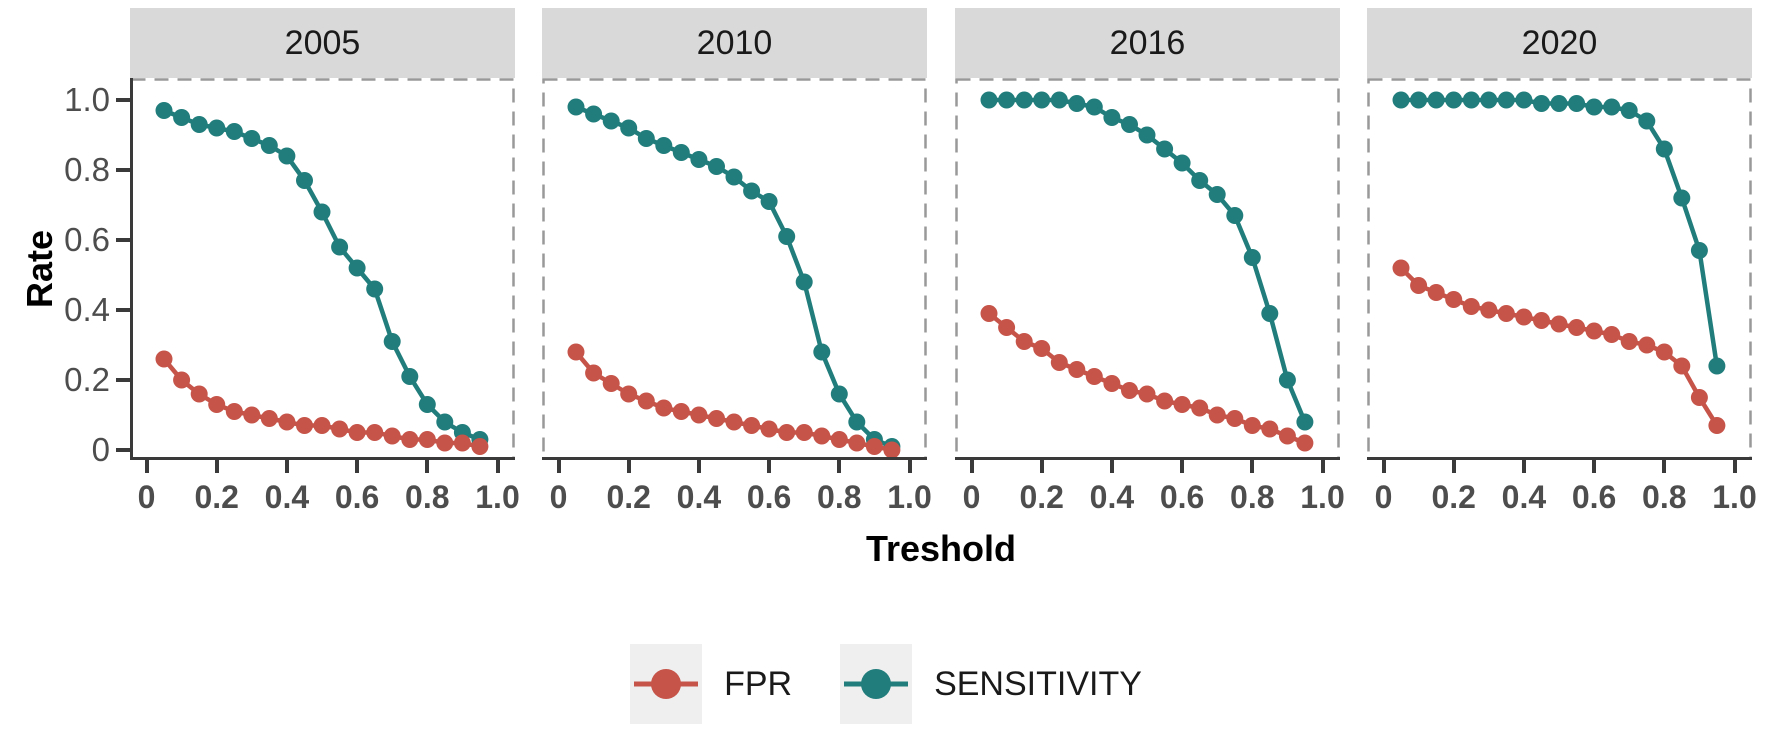  What do you see at coordinates (322, 275) in the screenshot?
I see `series-line-sensitivity` at bounding box center [322, 275].